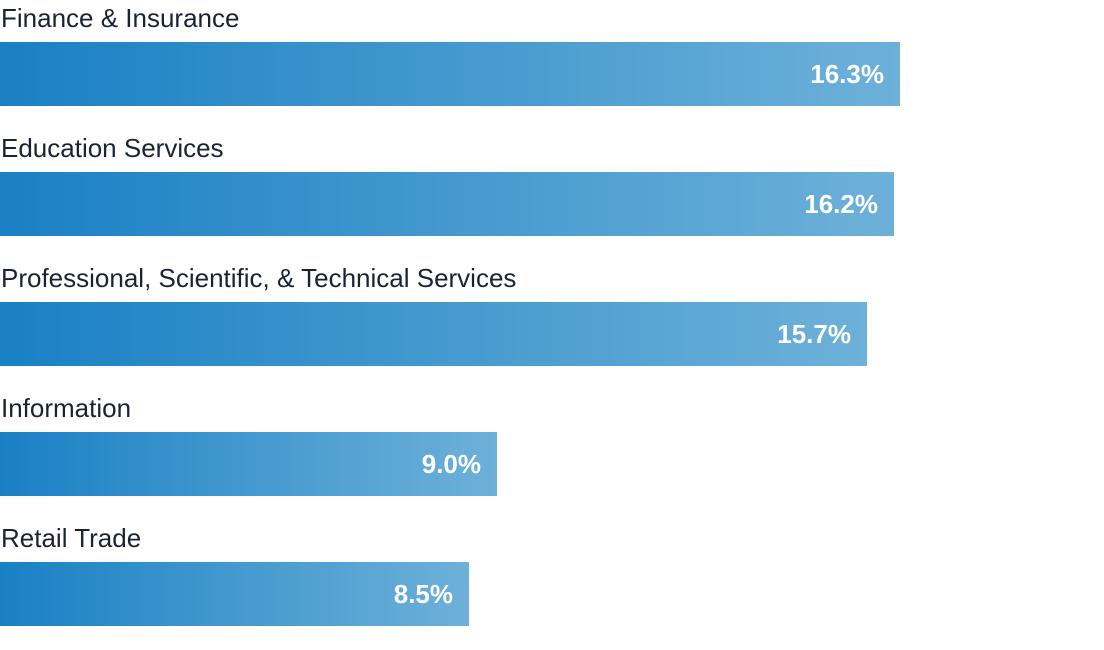 This screenshot has width=1104, height=650. Describe the element at coordinates (234, 594) in the screenshot. I see `bar: 8.5%` at that location.